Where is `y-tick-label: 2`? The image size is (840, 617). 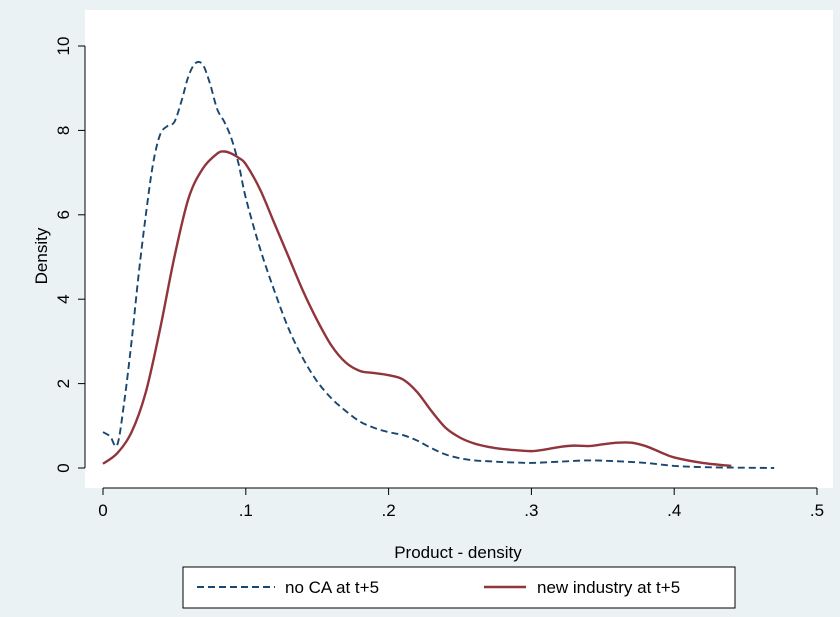 y-tick-label: 2 is located at coordinates (63, 383).